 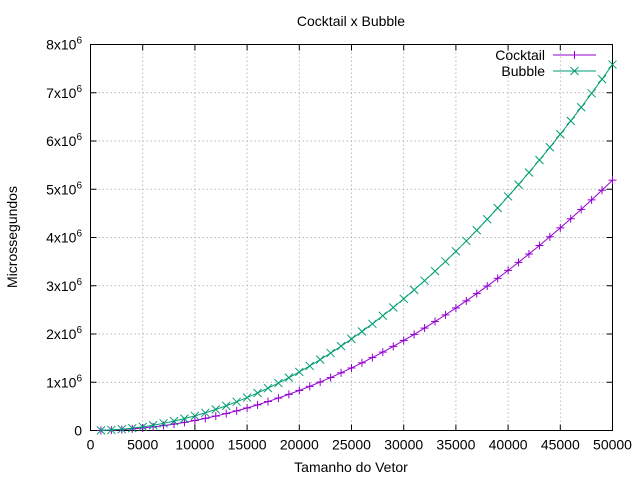 What do you see at coordinates (299, 445) in the screenshot?
I see `x-tick-label: 20000` at bounding box center [299, 445].